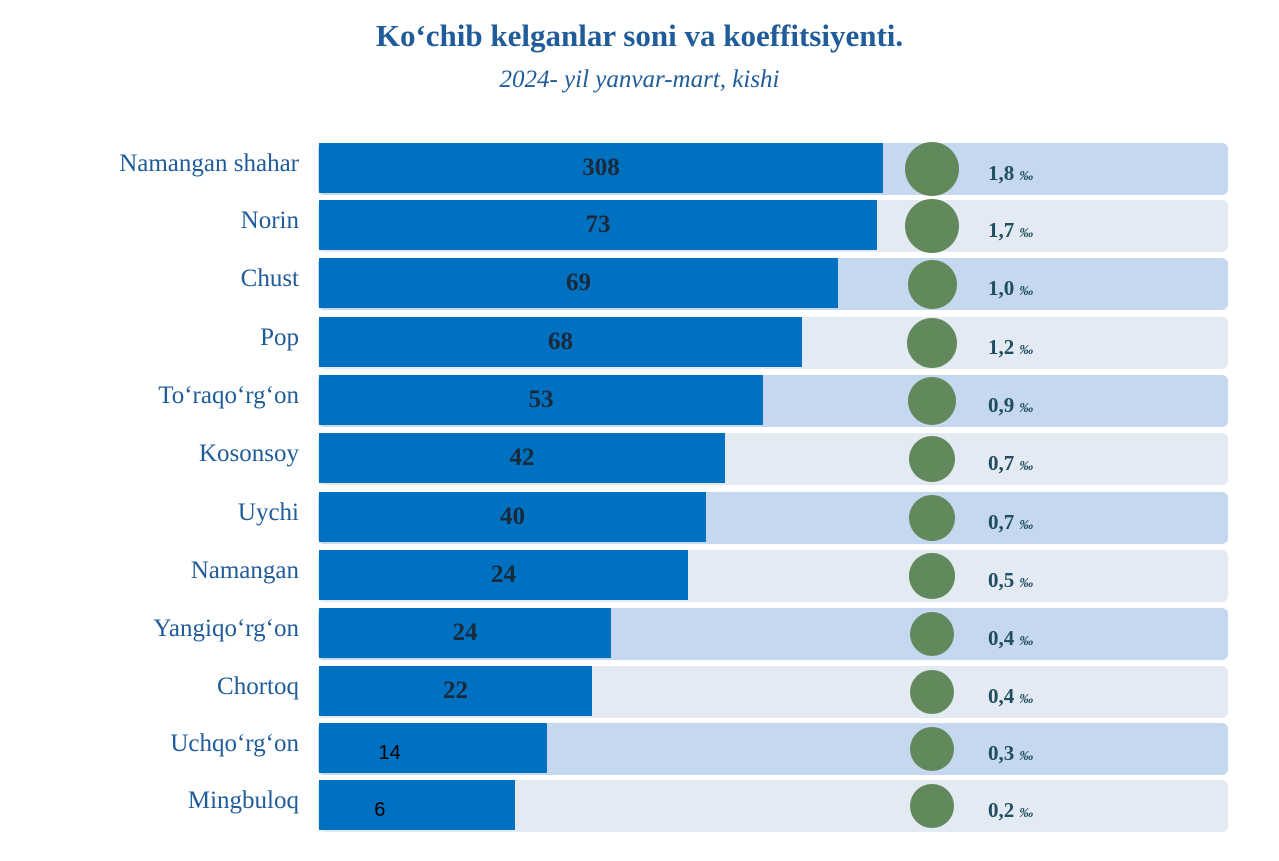  What do you see at coordinates (209, 163) in the screenshot?
I see `category-label: Namangan shahar` at bounding box center [209, 163].